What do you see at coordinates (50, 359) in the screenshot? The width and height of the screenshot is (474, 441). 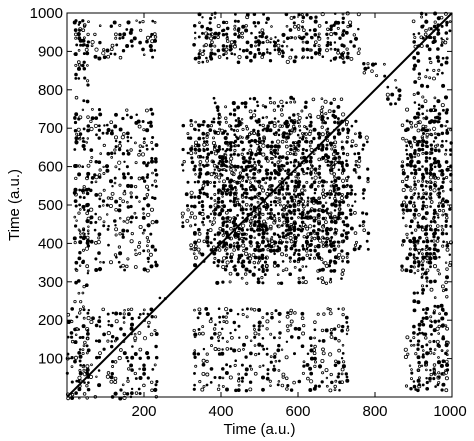 I see `y-tick-label: 100` at bounding box center [50, 359].